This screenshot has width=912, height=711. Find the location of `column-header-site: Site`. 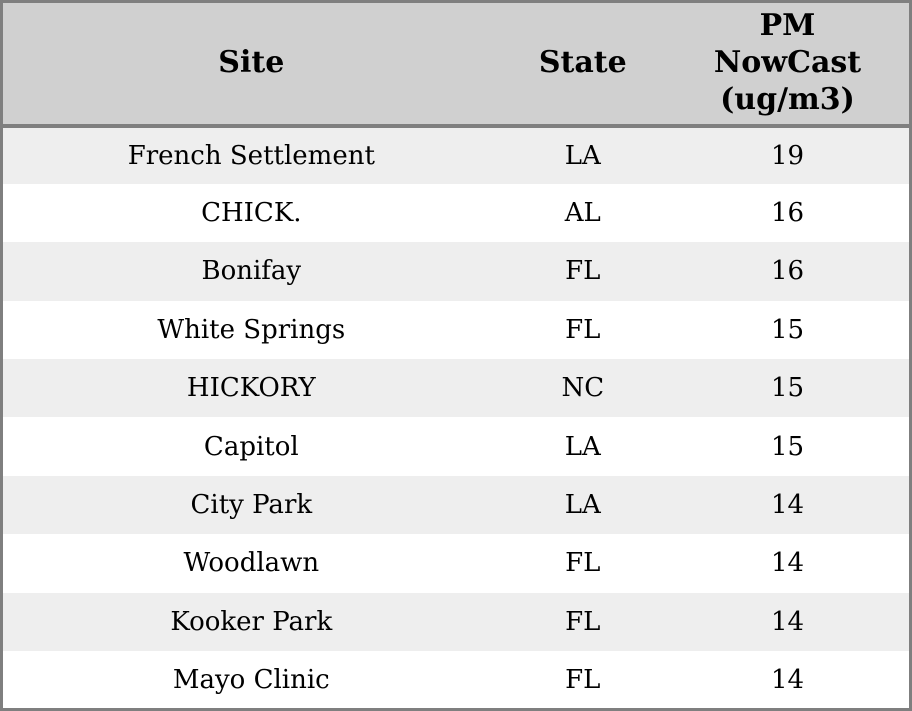

column-header-site: Site is located at coordinates (250, 64).